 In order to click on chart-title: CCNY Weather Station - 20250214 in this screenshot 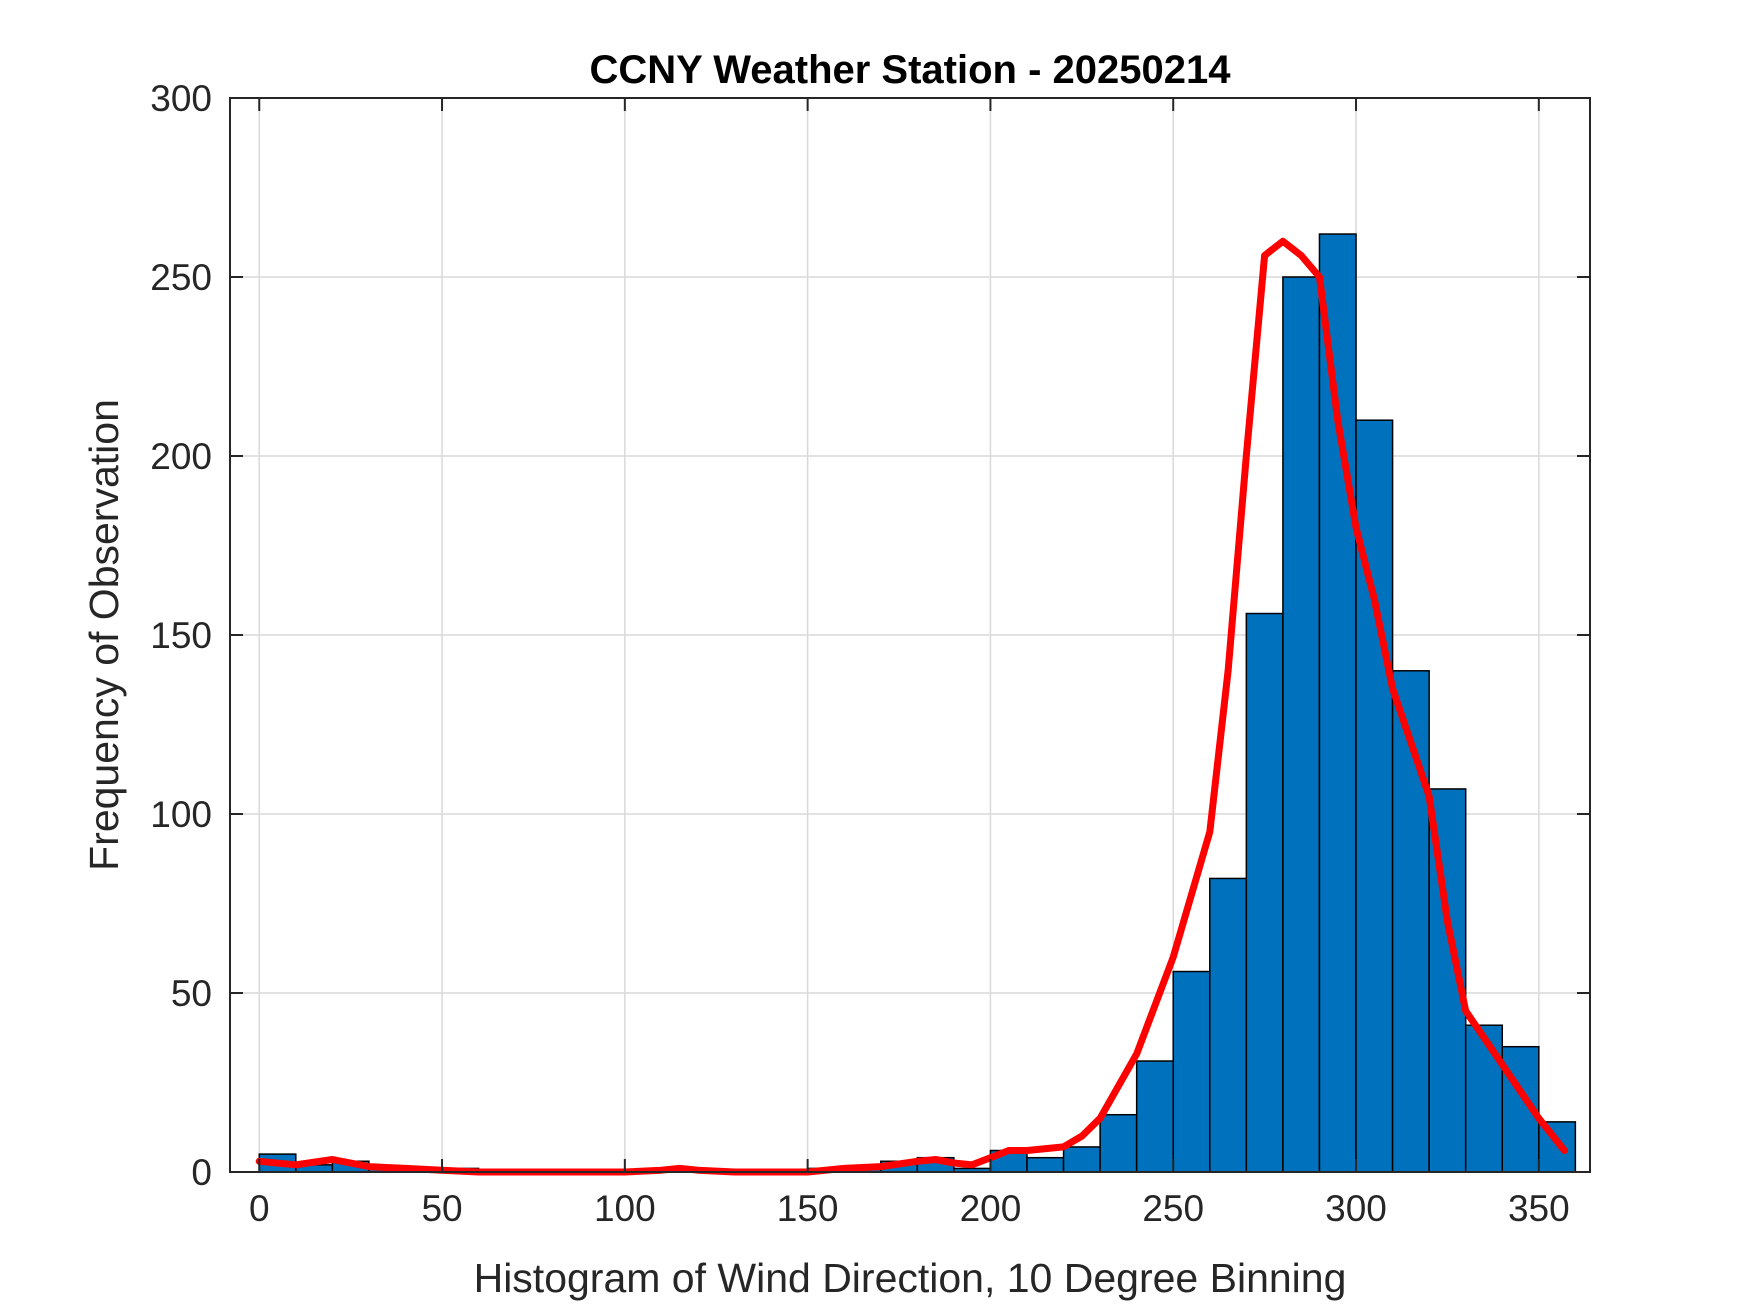, I will do `click(911, 70)`.